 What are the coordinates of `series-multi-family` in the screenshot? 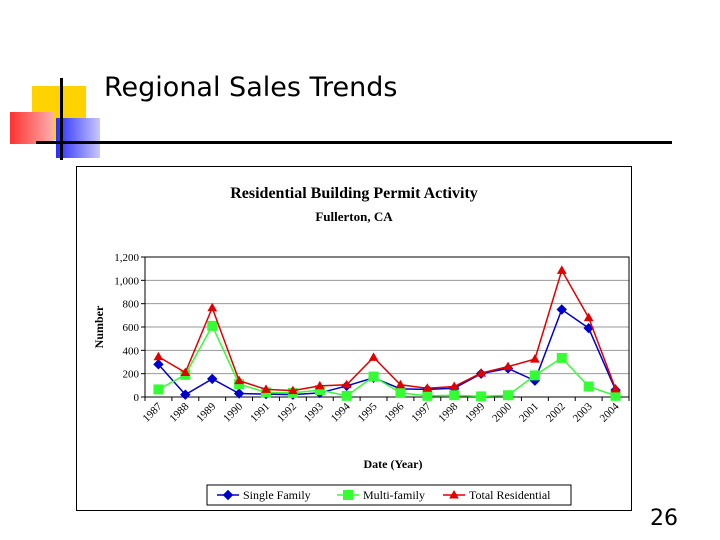 It's located at (387, 361).